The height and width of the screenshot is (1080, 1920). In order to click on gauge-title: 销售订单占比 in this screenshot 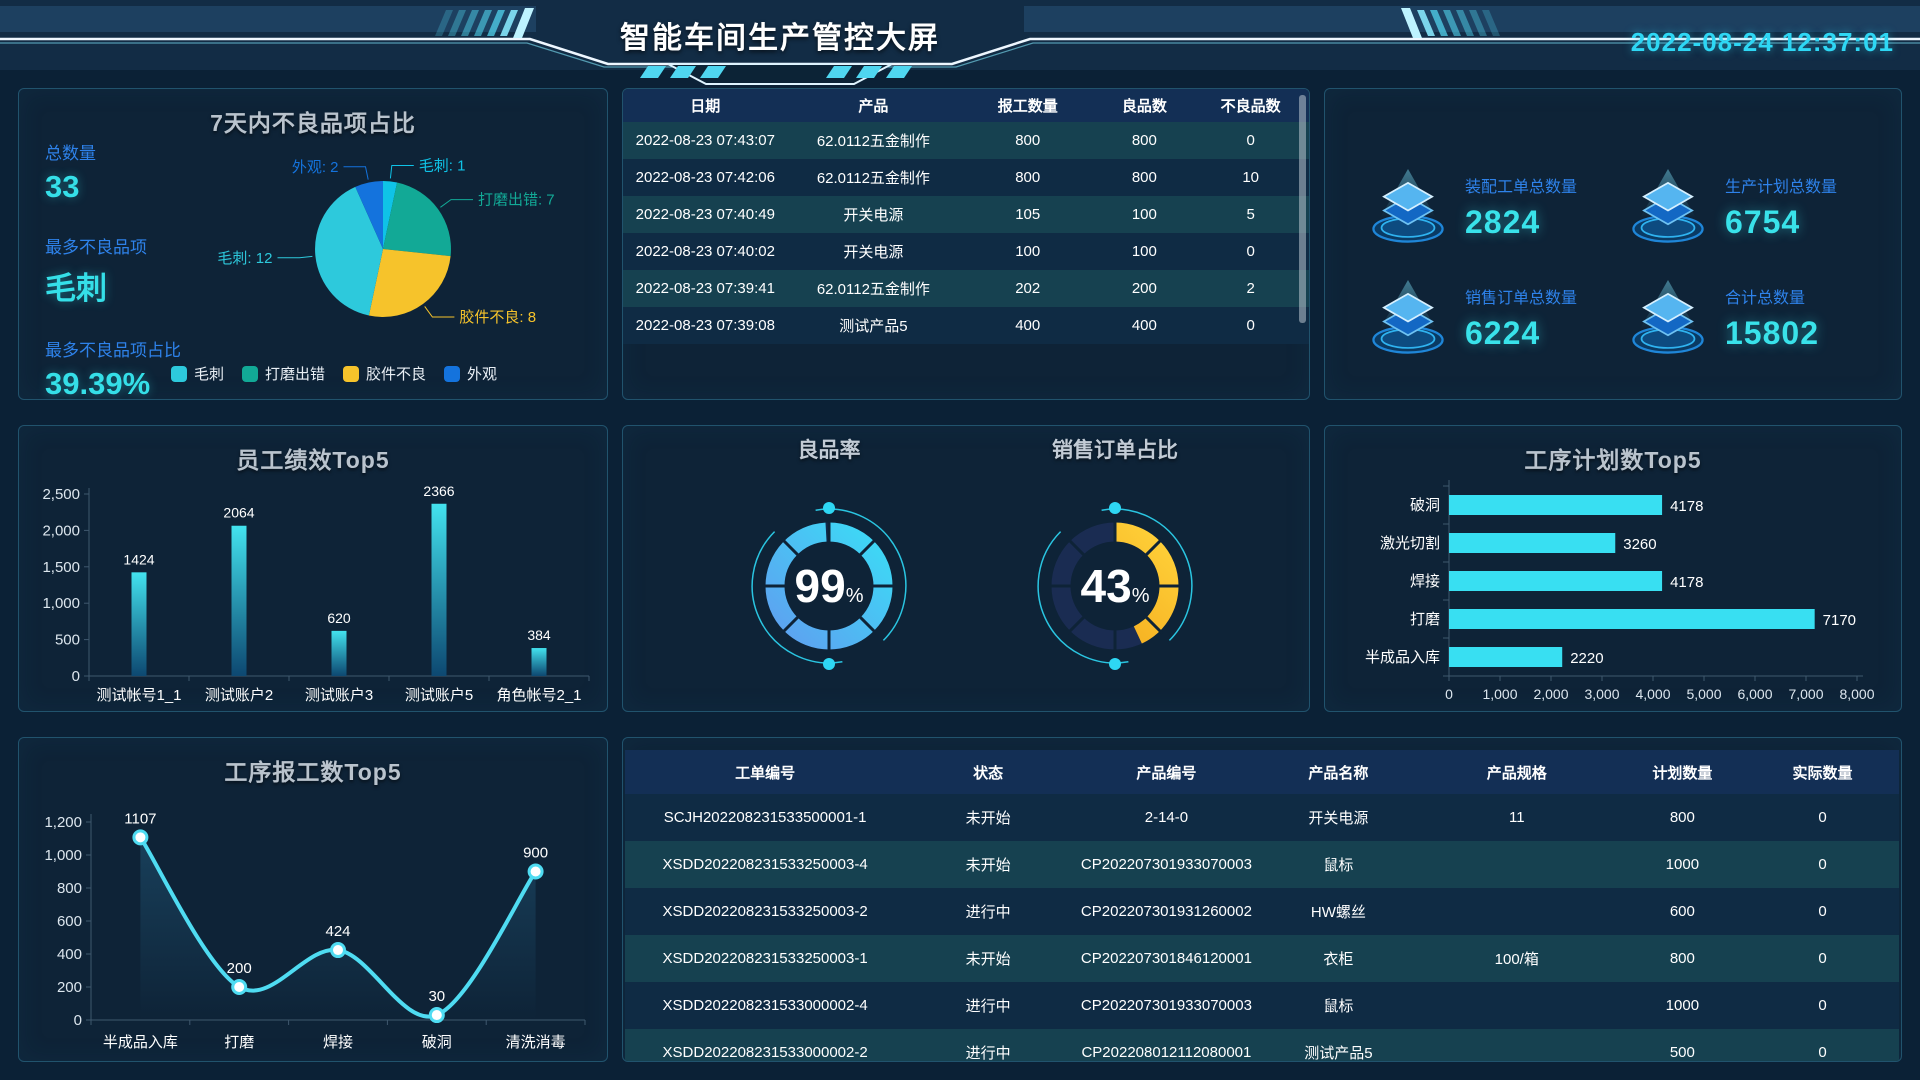, I will do `click(1115, 450)`.